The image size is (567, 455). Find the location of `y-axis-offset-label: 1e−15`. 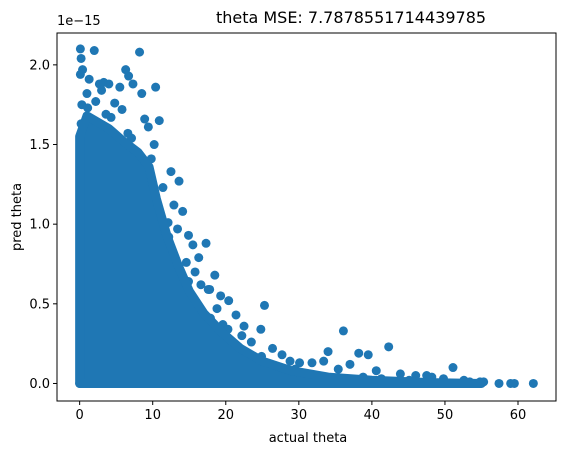

y-axis-offset-label: 1e−15 is located at coordinates (79, 21).